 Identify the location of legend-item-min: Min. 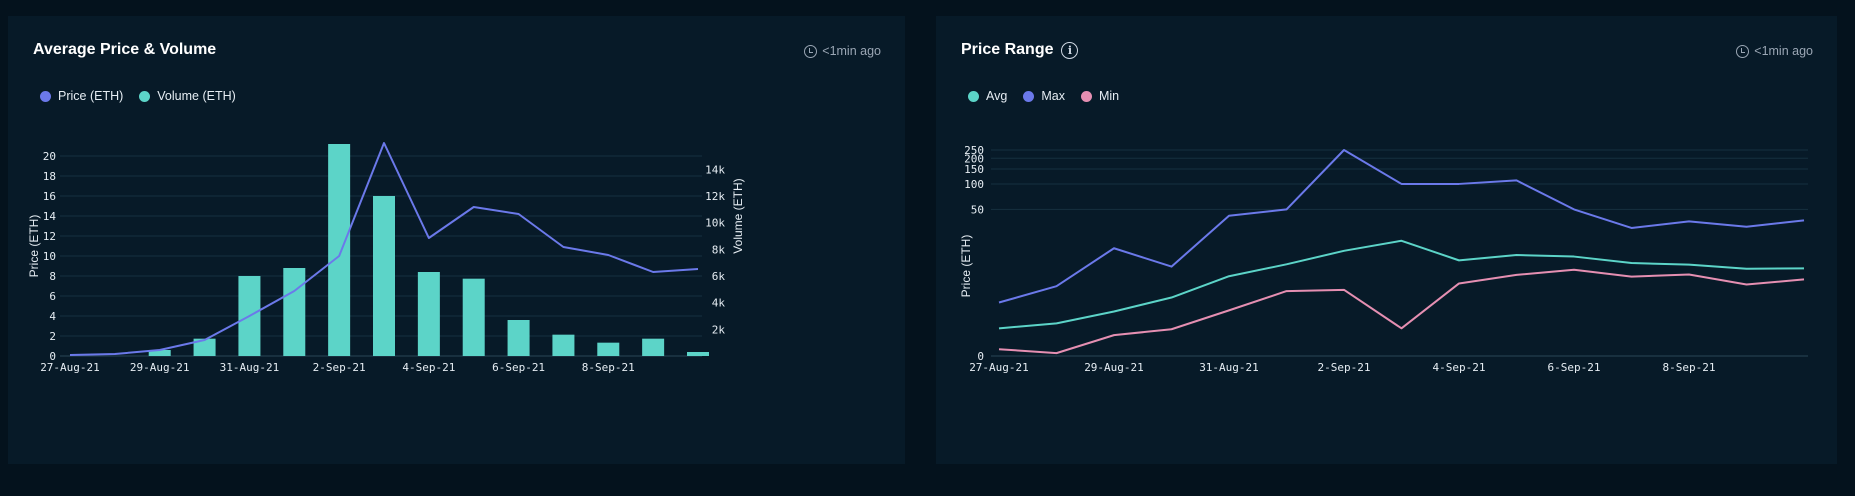
(1100, 96).